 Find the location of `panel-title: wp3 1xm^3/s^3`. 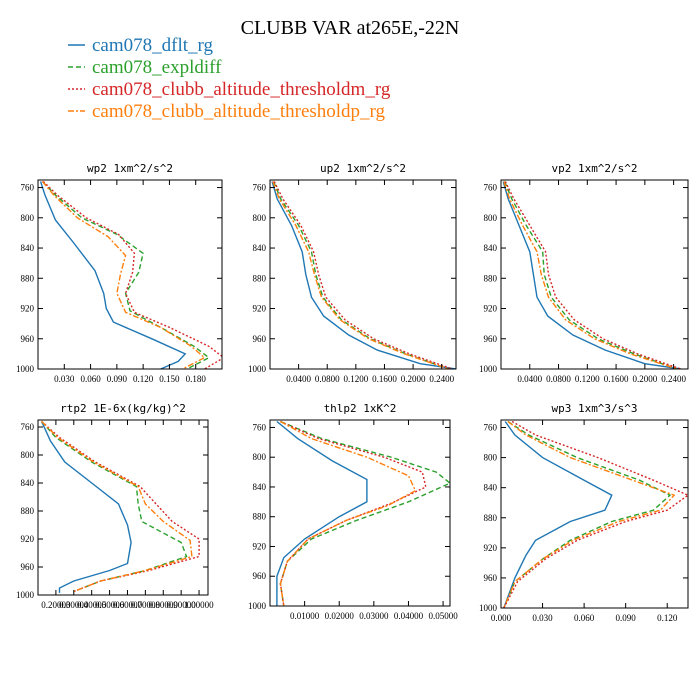

panel-title: wp3 1xm^3/s^3 is located at coordinates (594, 408).